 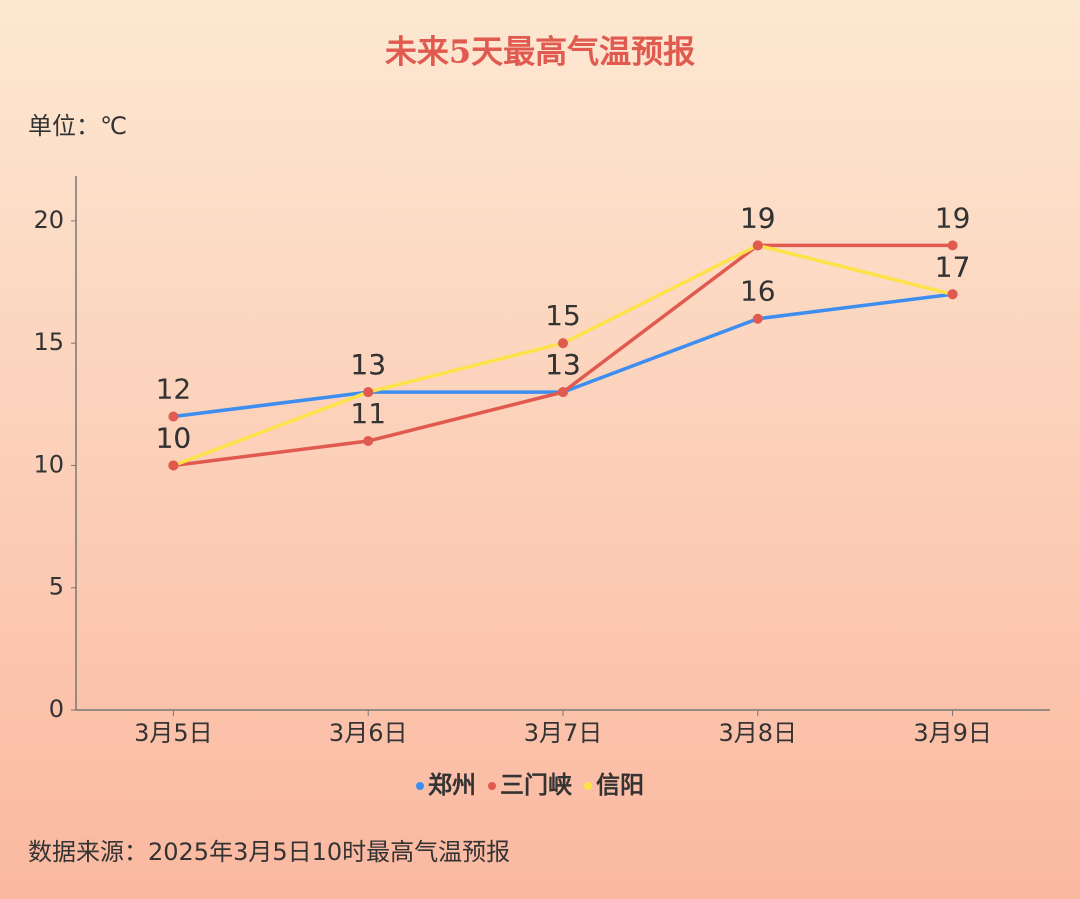 I want to click on data-label: 11, so click(x=368, y=413).